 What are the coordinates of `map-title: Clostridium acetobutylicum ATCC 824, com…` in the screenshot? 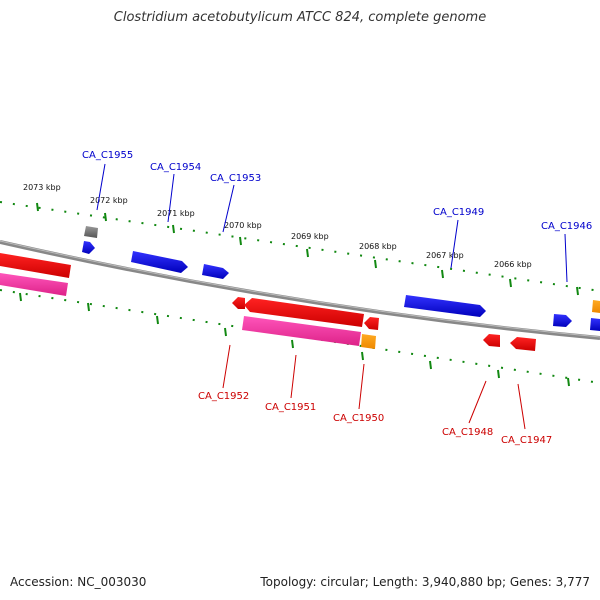 It's located at (300, 17).